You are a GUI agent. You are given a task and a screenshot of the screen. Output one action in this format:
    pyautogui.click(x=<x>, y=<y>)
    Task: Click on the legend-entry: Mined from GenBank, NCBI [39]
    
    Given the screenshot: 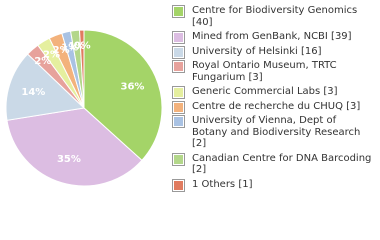 What is the action you would take?
    pyautogui.click(x=272, y=37)
    